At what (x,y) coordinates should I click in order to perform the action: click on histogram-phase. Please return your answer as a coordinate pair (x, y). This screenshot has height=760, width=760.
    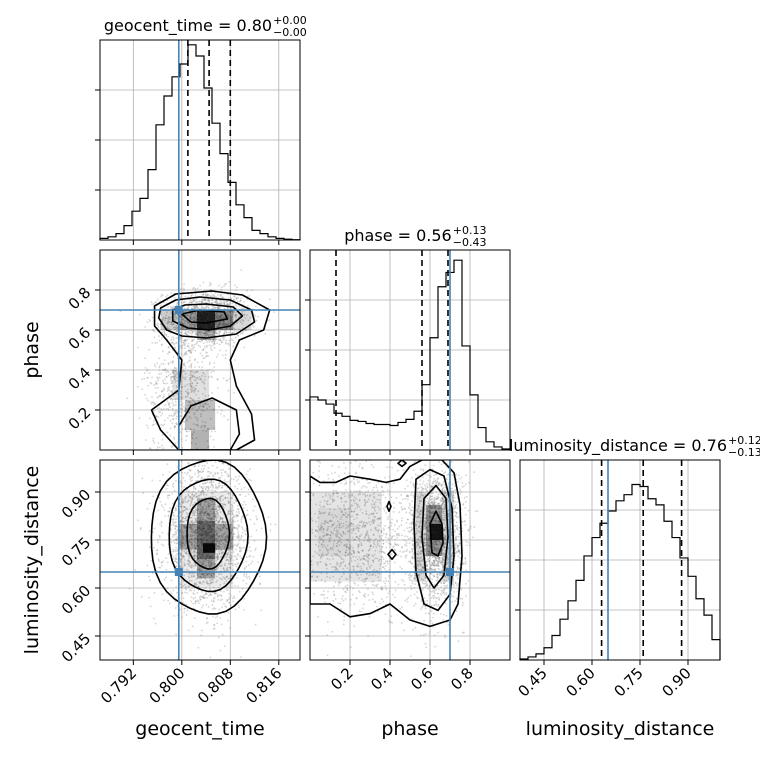
    Looking at the image, I should click on (410, 354).